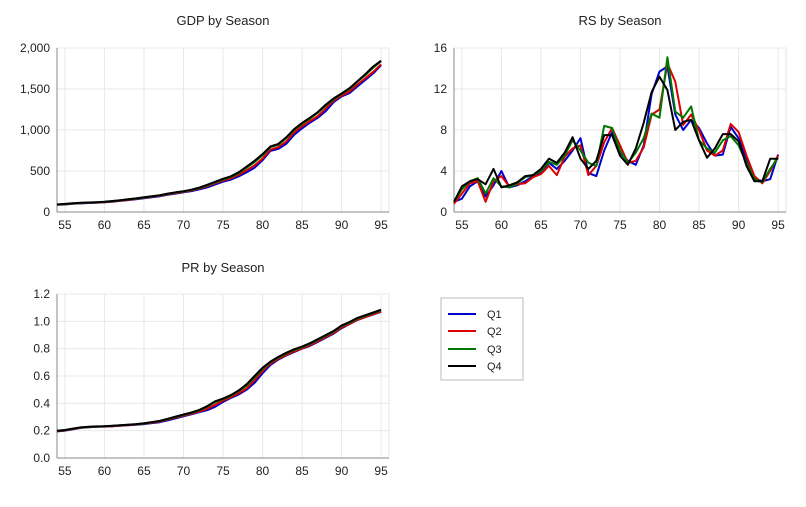 The width and height of the screenshot is (806, 507). Describe the element at coordinates (41, 321) in the screenshot. I see `y-tick-label: 1.0` at that location.